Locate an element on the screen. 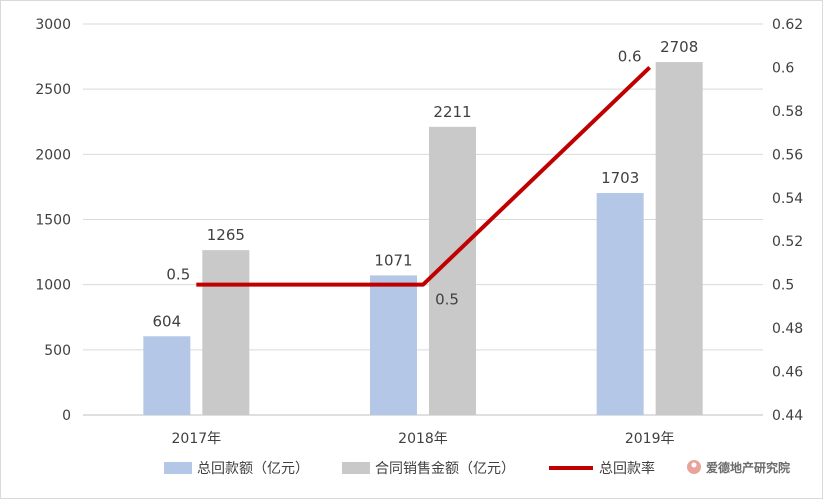 Image resolution: width=823 pixels, height=500 pixels. right-axis-tick-label: 0.48 is located at coordinates (787, 329).